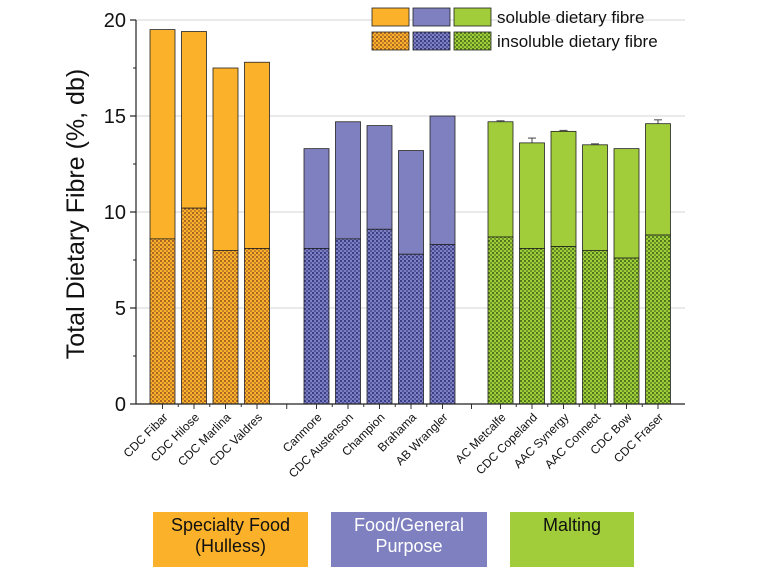 The height and width of the screenshot is (588, 768). What do you see at coordinates (379, 177) in the screenshot?
I see `bar-soluble-champion` at bounding box center [379, 177].